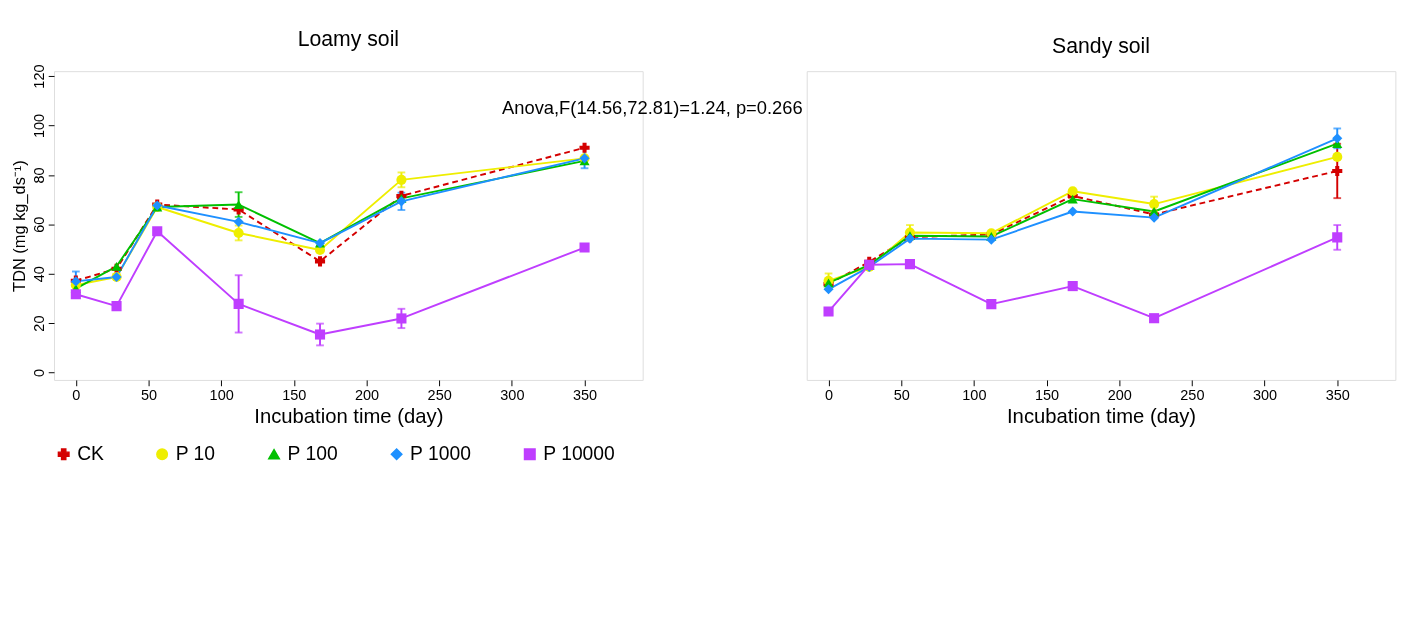  I want to click on legend-label: P 10, so click(195, 454).